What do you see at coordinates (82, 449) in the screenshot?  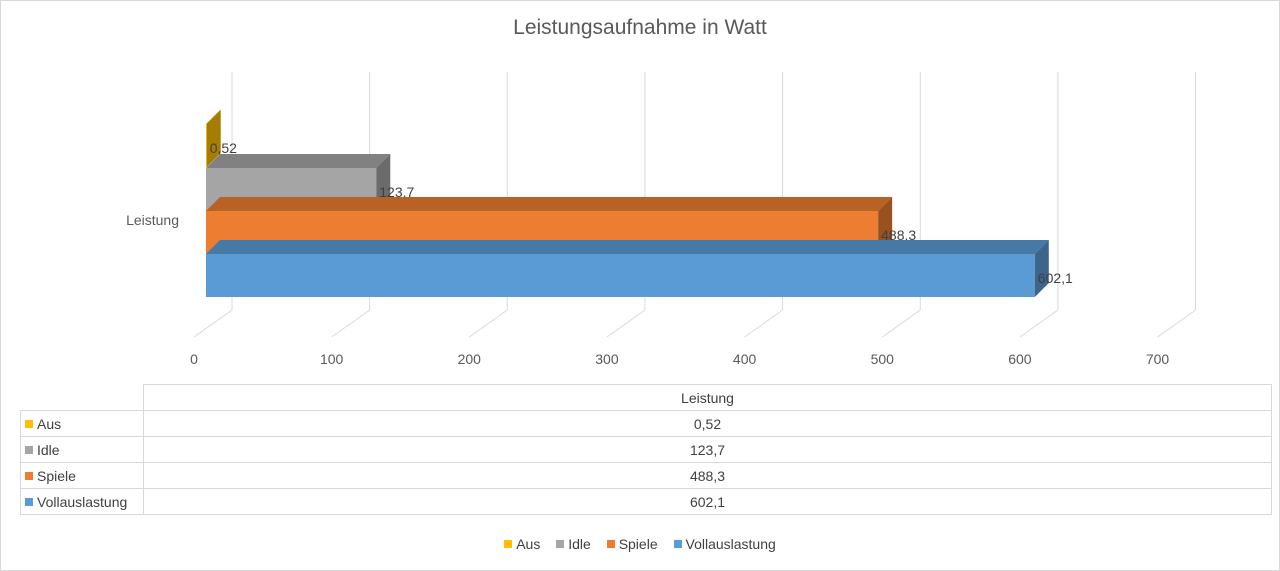 I see `data-table-key: Idle` at bounding box center [82, 449].